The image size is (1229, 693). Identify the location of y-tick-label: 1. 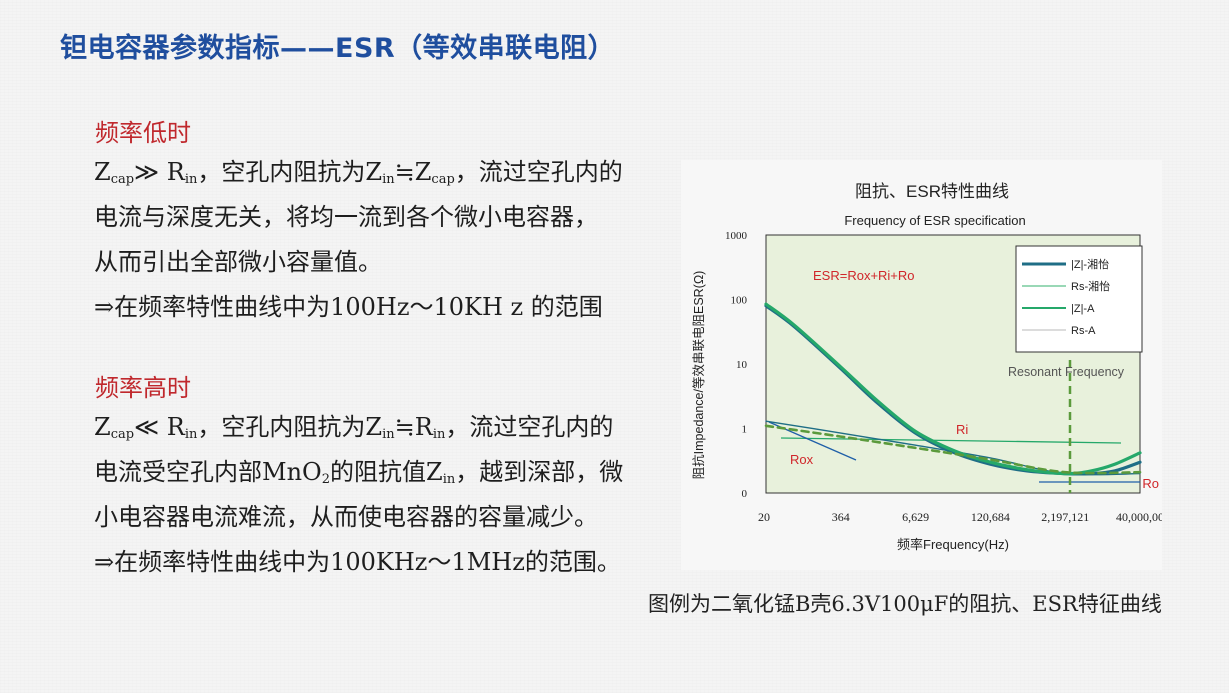
(745, 430).